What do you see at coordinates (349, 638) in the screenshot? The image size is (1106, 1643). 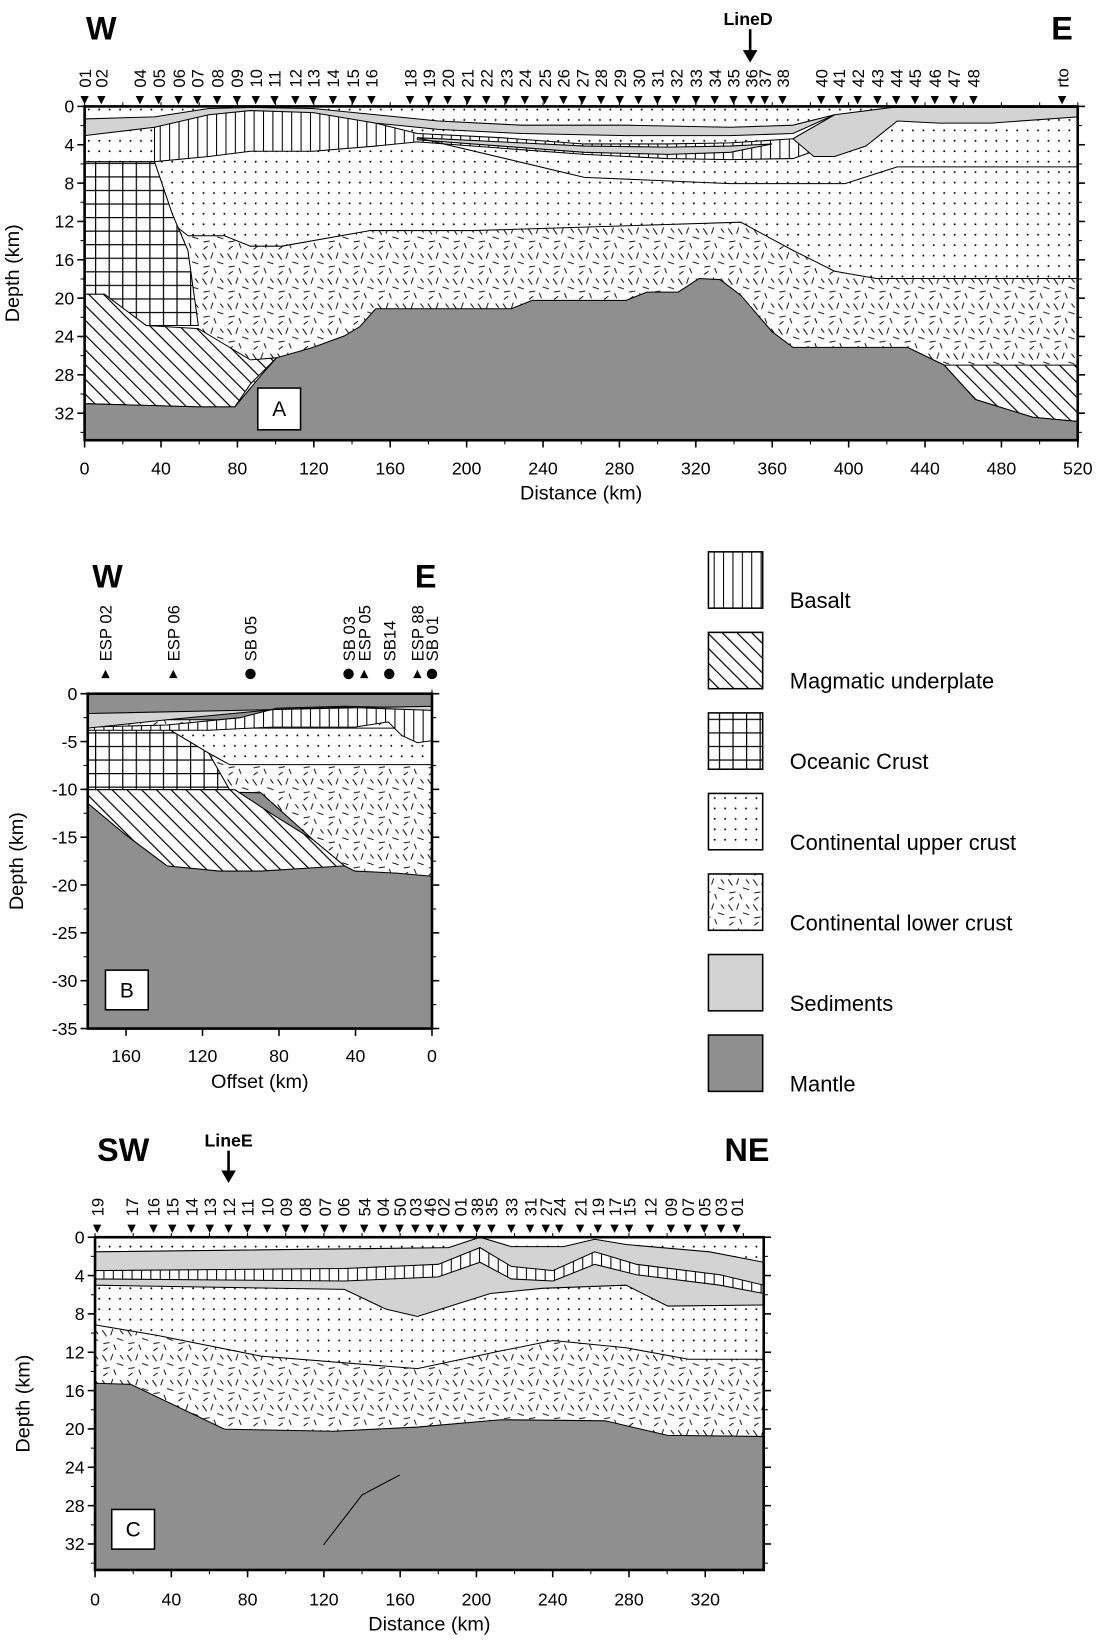 I see `station-label: SB 03` at bounding box center [349, 638].